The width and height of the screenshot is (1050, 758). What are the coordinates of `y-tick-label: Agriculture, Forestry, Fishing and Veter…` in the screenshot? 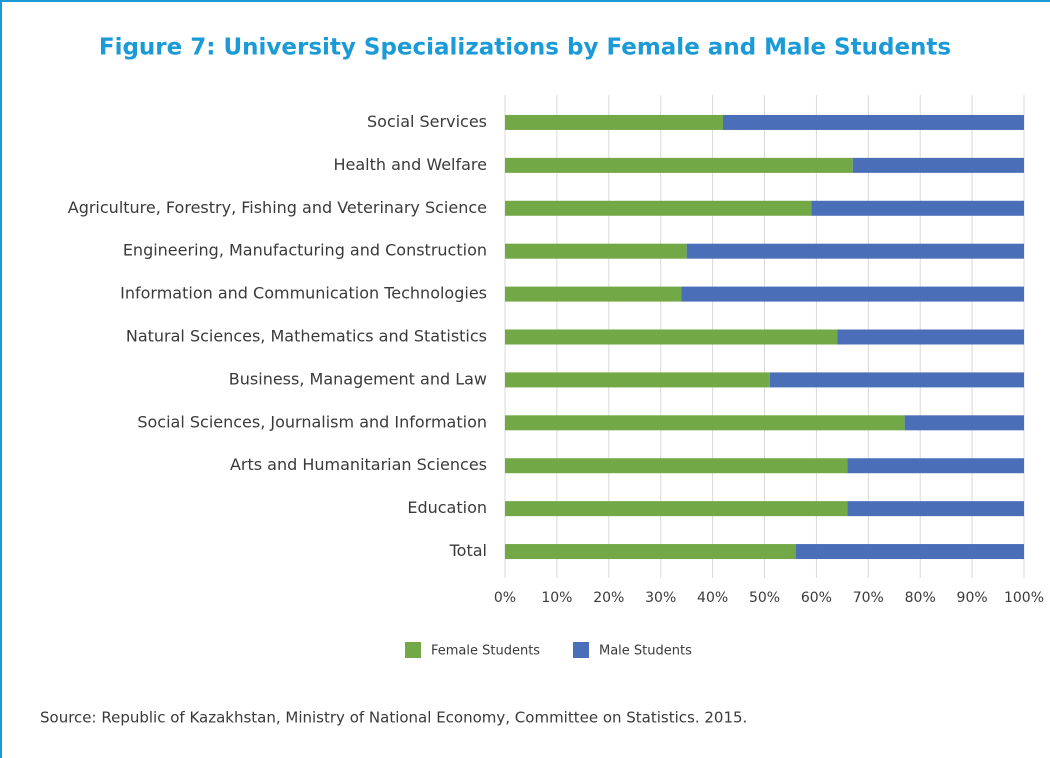 It's located at (277, 207).